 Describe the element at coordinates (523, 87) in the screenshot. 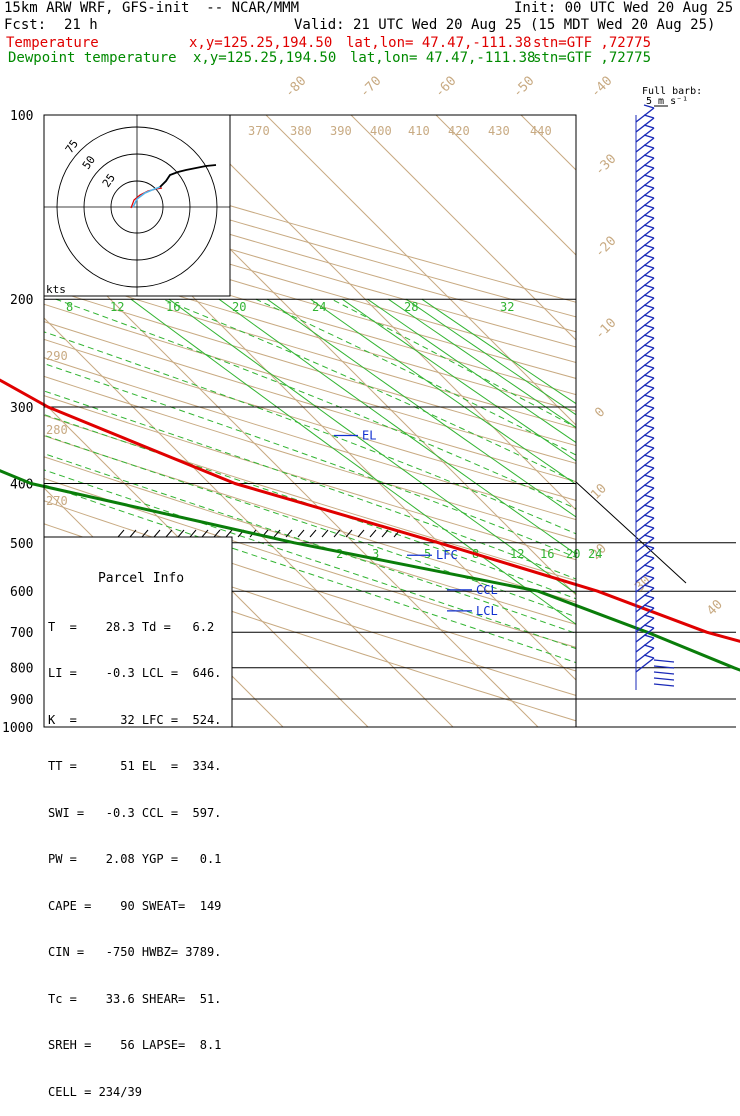

I see `isotherm-label: -50` at that location.